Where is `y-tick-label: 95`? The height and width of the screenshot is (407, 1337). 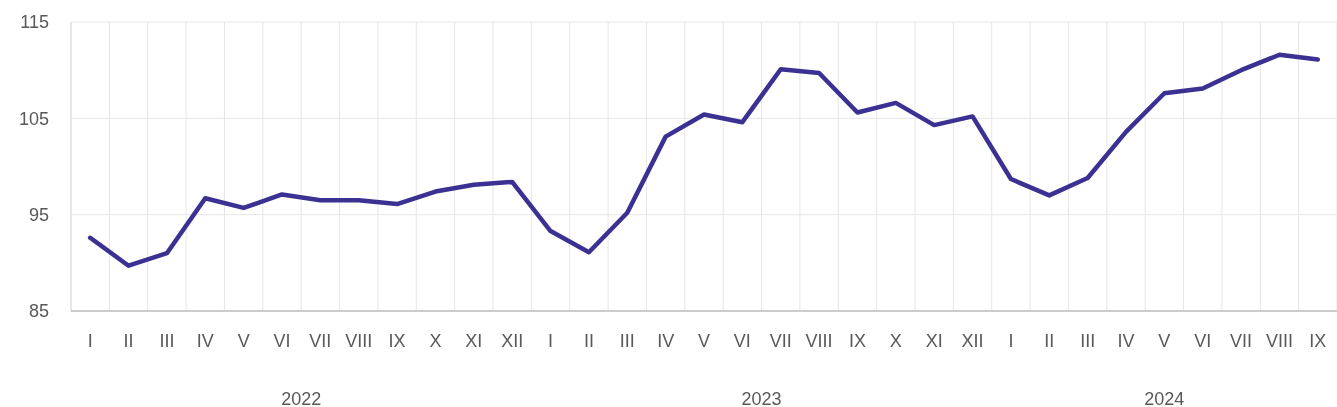 y-tick-label: 95 is located at coordinates (38, 214).